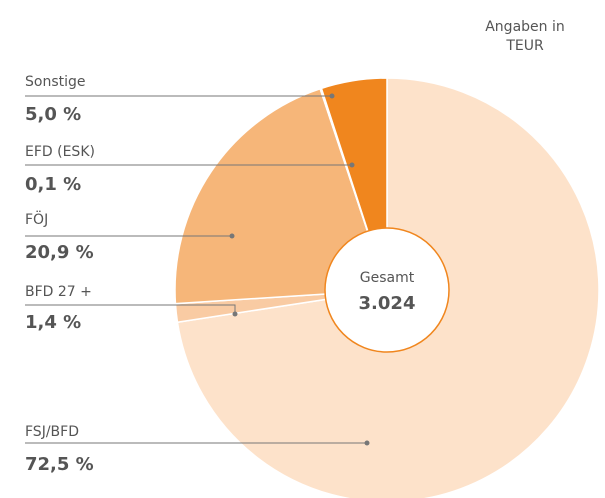  What do you see at coordinates (525, 27) in the screenshot?
I see `note: Angaben in` at bounding box center [525, 27].